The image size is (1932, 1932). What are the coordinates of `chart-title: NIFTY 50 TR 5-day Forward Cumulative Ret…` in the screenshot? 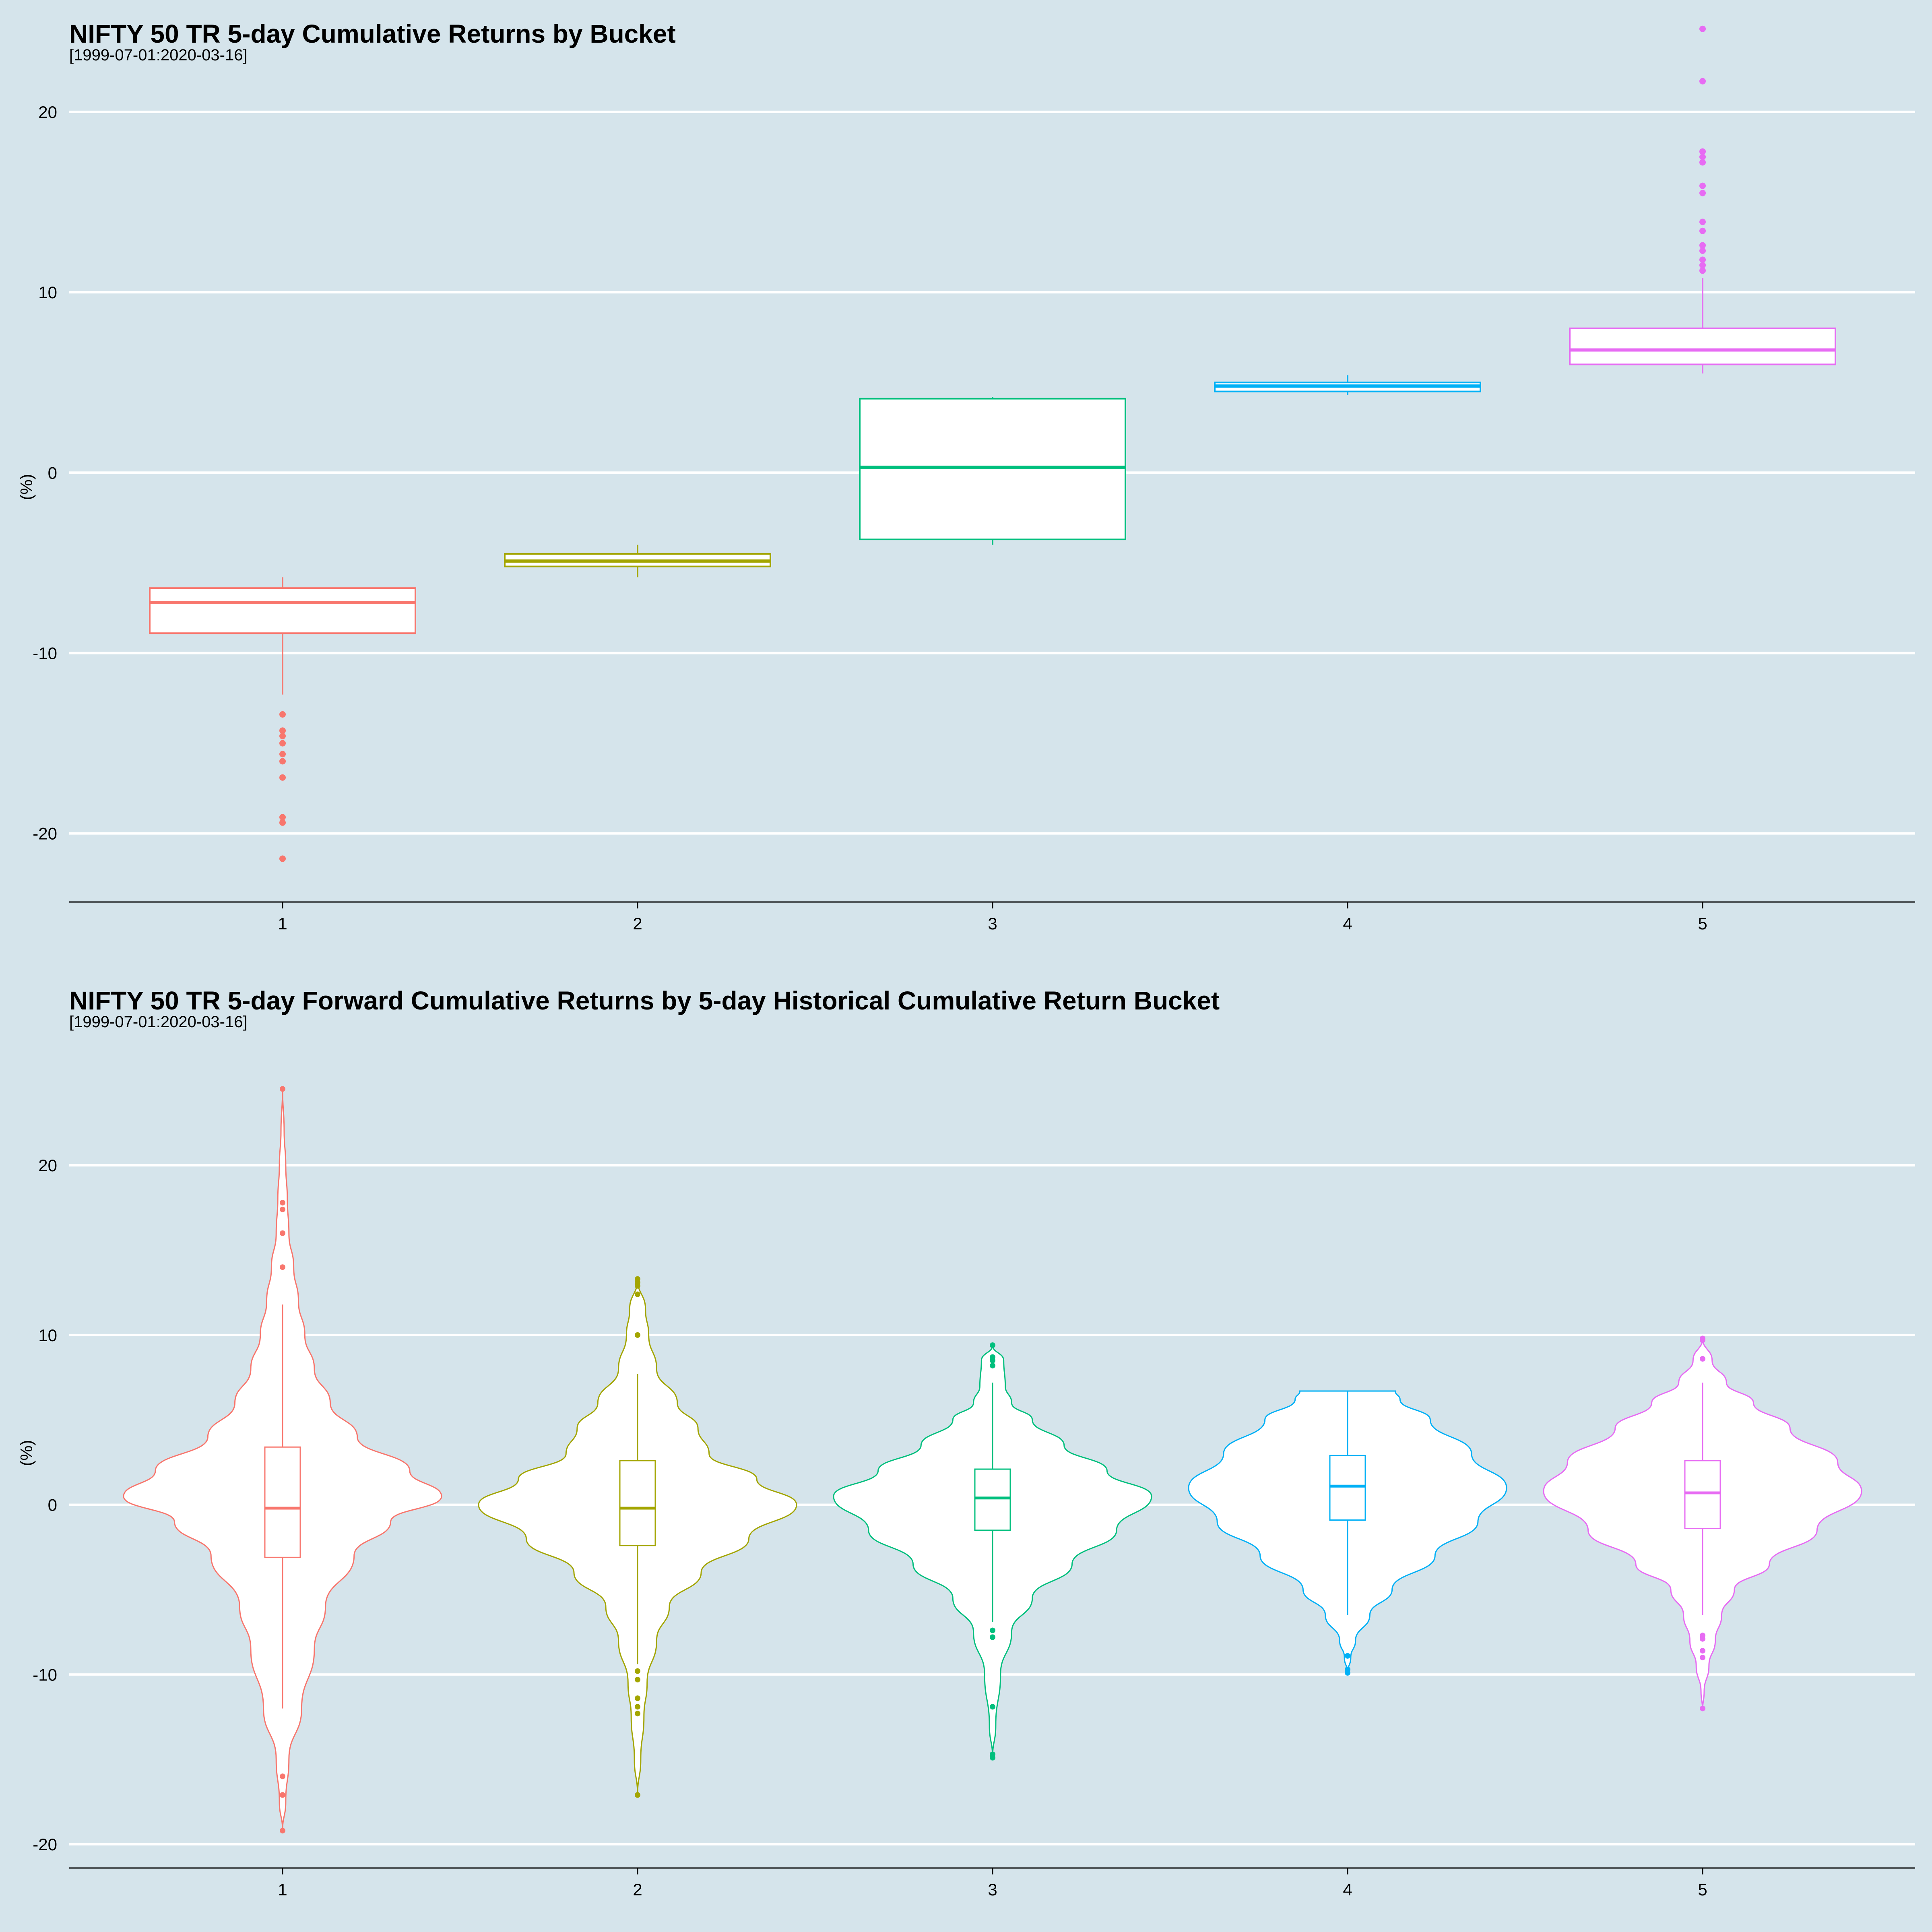 It's located at (644, 1000).